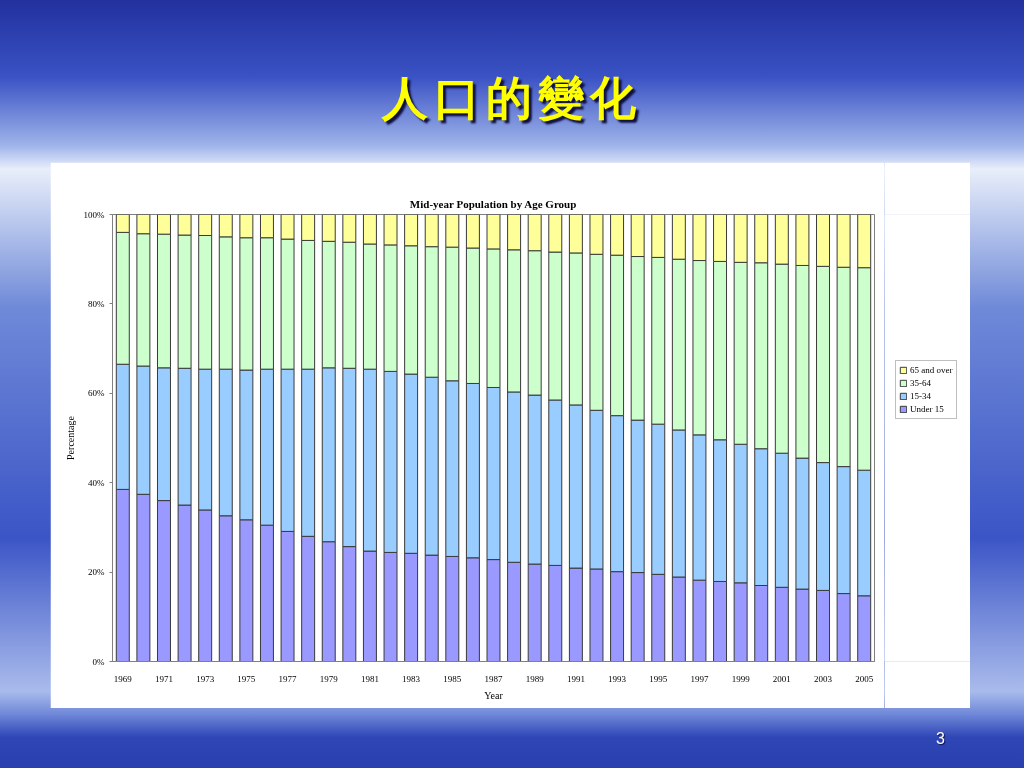 This screenshot has height=768, width=1024. What do you see at coordinates (493, 203) in the screenshot?
I see `chart-subtitle: Mid-year Population by Age Group` at bounding box center [493, 203].